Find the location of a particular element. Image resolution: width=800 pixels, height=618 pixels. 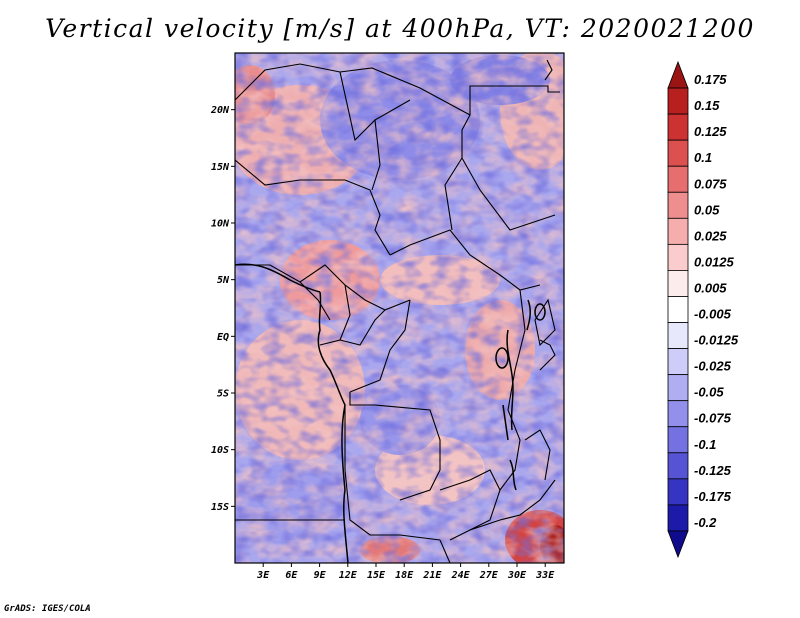

colorbar-label: -0.2 is located at coordinates (705, 522).